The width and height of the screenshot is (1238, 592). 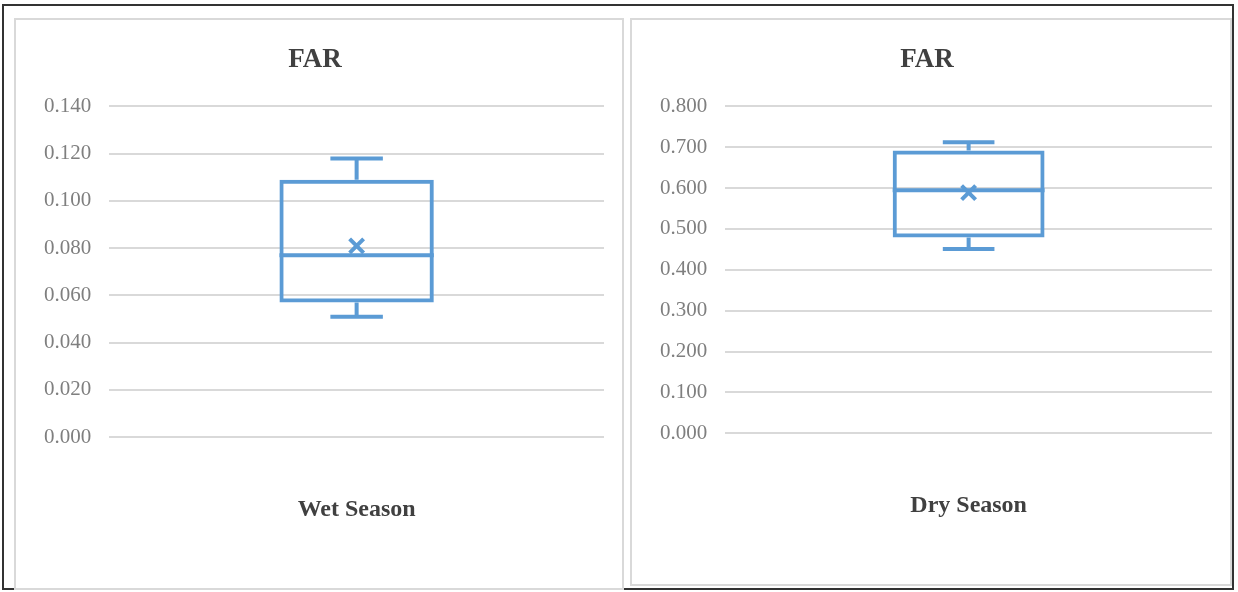 What do you see at coordinates (968, 503) in the screenshot?
I see `x-tick-label: Dry Season` at bounding box center [968, 503].